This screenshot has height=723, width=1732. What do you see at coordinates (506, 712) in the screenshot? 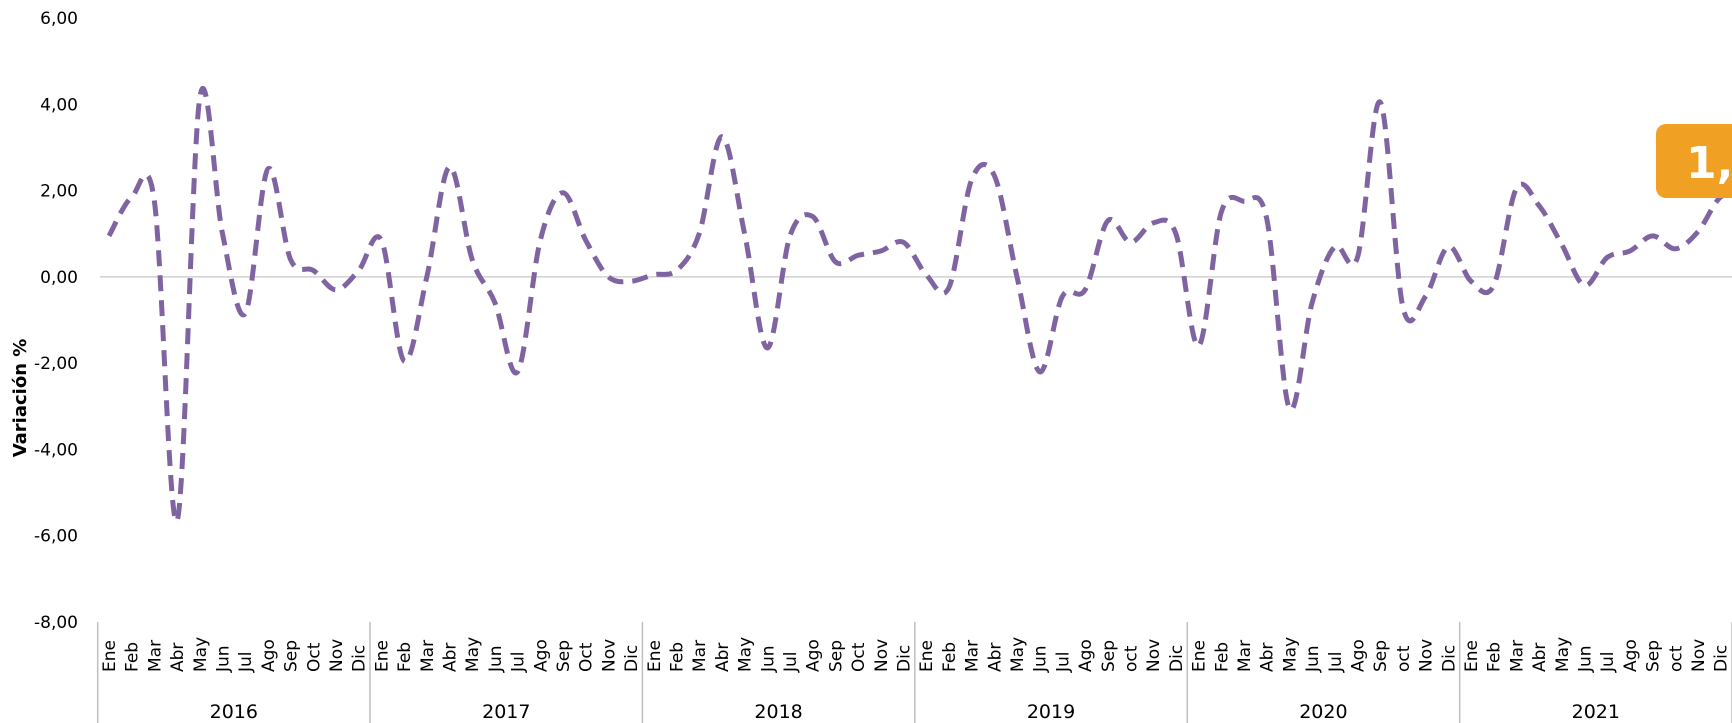
I see `x-year-label: 2017` at bounding box center [506, 712].